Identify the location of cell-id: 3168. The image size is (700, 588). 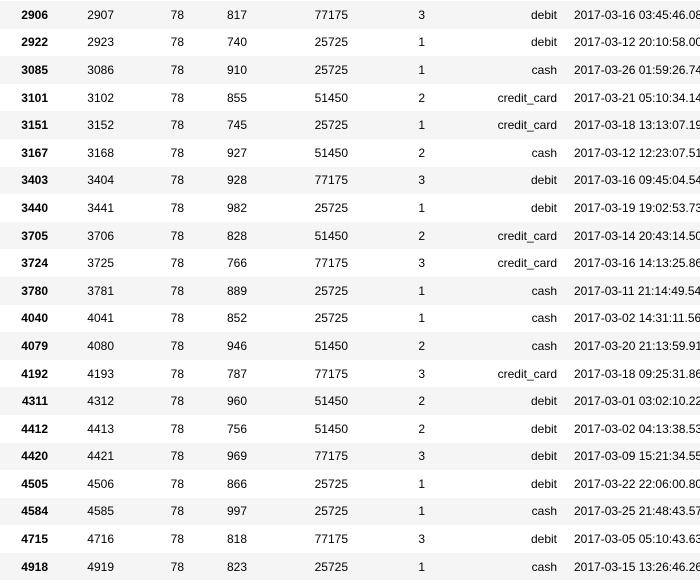
(88, 152).